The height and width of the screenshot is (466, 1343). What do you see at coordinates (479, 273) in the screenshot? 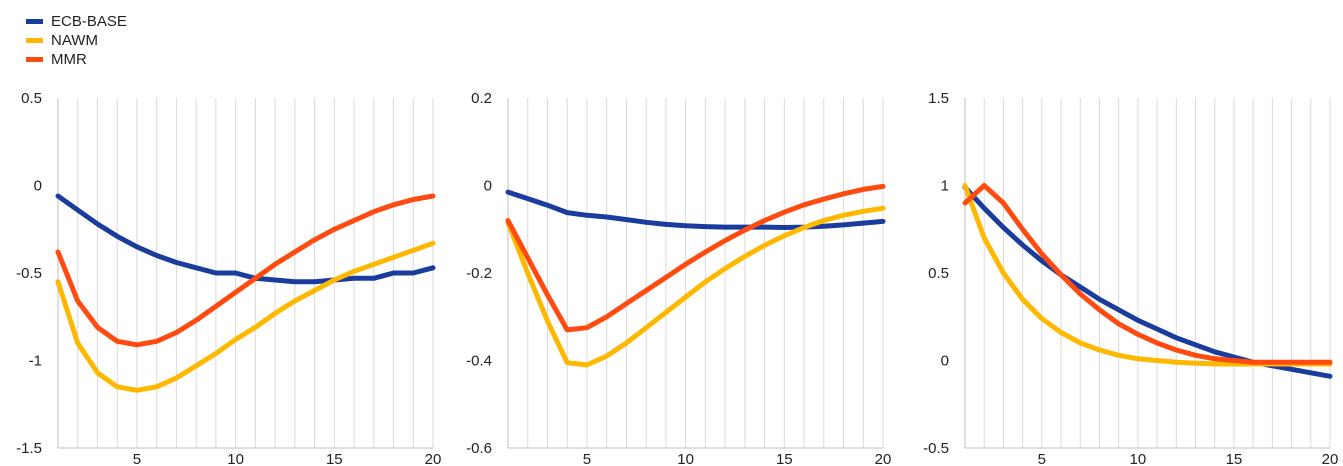
I see `y-tick-label: -0.2` at bounding box center [479, 273].